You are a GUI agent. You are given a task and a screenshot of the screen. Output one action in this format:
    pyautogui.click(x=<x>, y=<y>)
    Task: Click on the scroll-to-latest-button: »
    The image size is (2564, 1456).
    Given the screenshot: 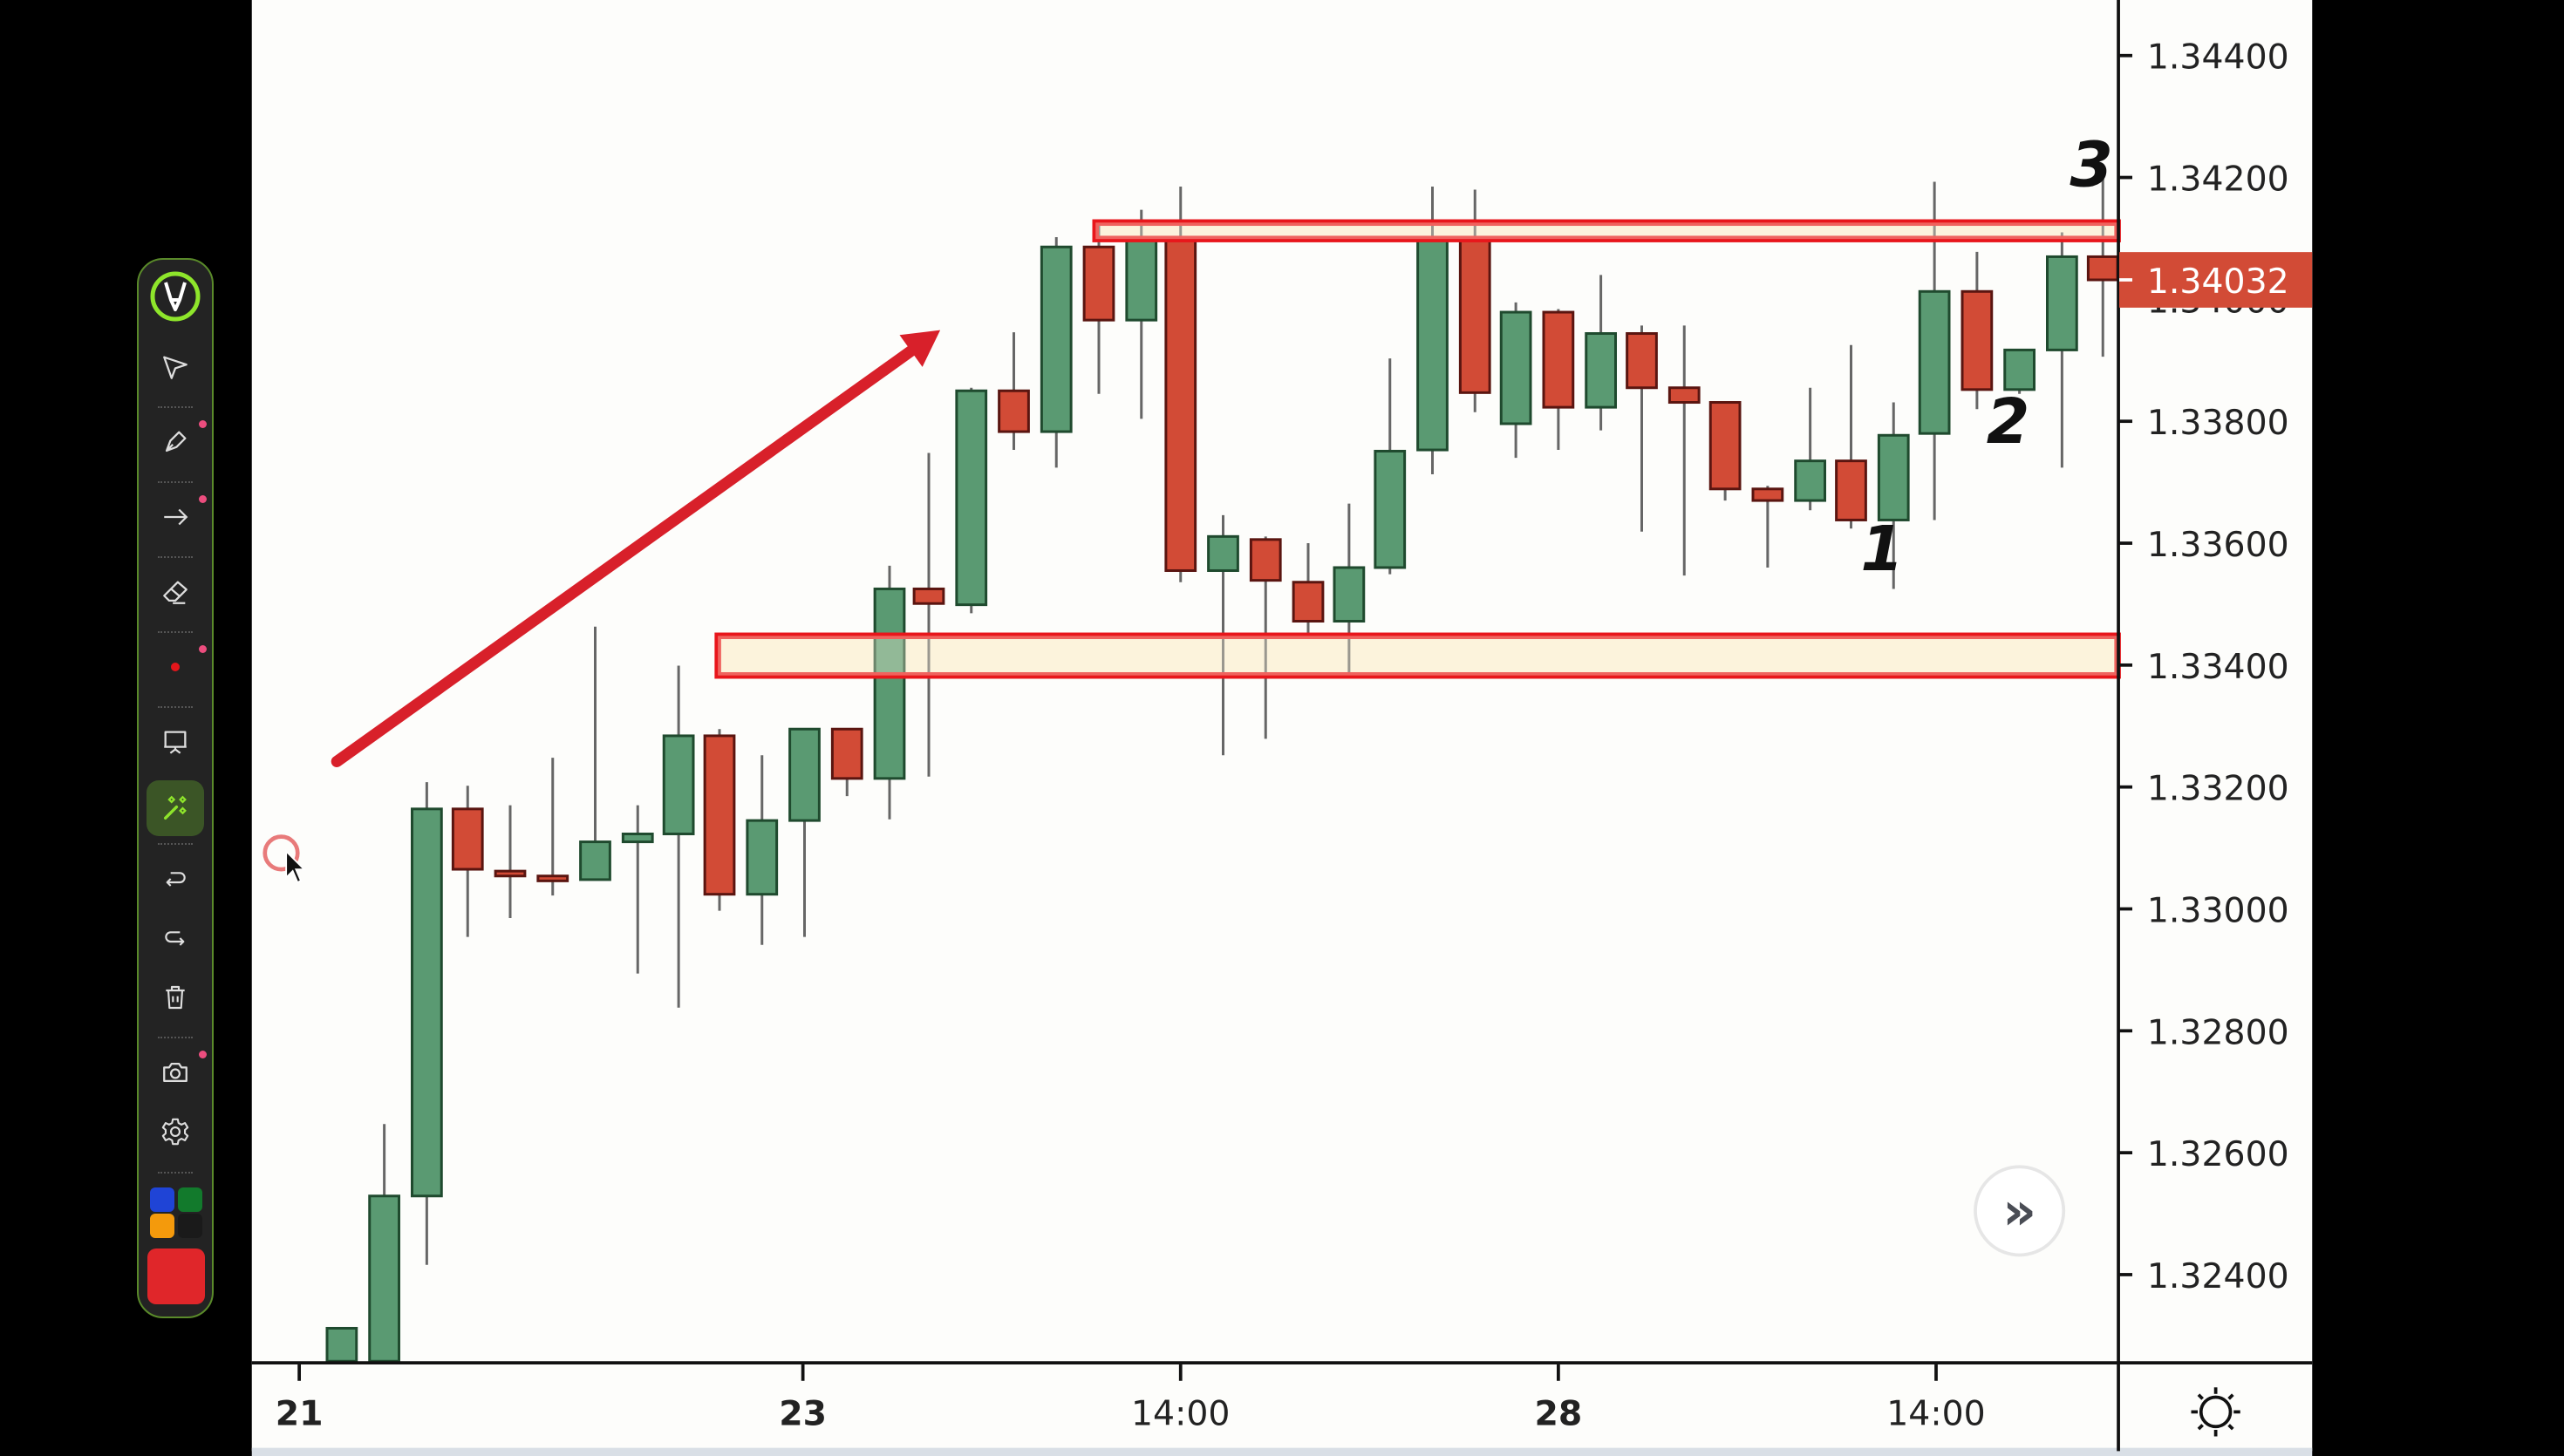 What is the action you would take?
    pyautogui.click(x=2020, y=1211)
    